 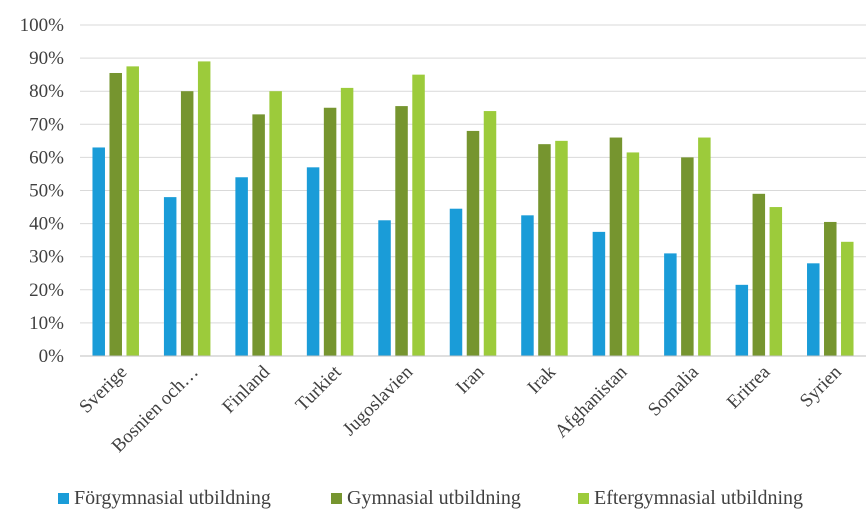 I want to click on y-tick-label: 100%, so click(x=42, y=25).